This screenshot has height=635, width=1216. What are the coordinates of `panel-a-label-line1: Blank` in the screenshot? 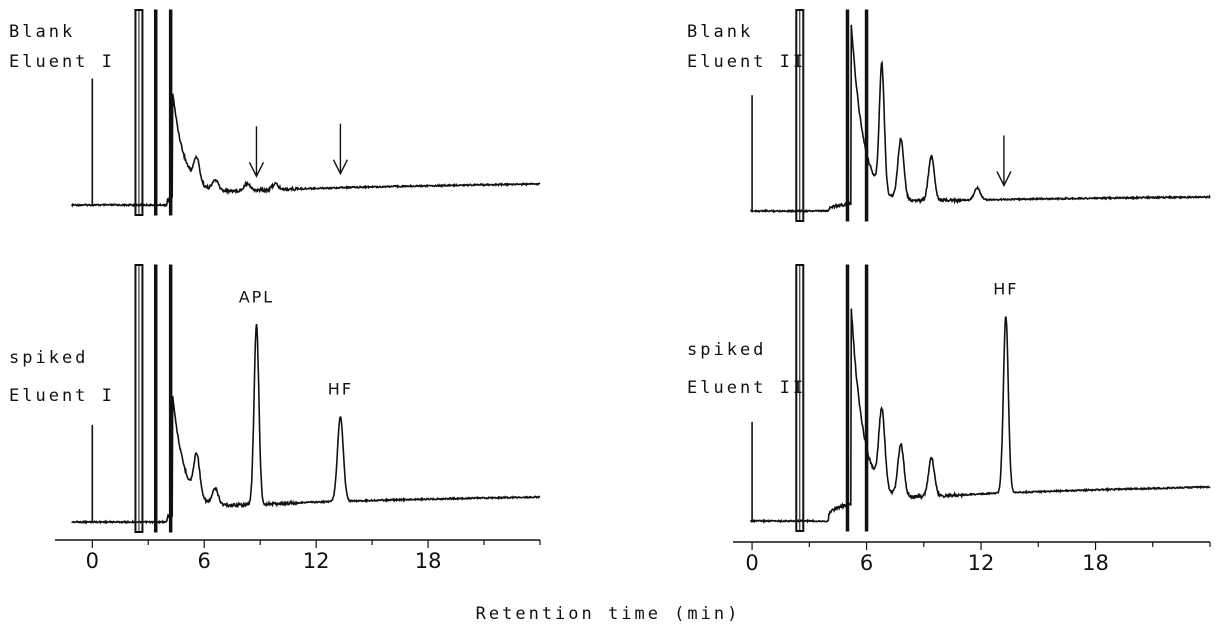 It's located at (42, 32).